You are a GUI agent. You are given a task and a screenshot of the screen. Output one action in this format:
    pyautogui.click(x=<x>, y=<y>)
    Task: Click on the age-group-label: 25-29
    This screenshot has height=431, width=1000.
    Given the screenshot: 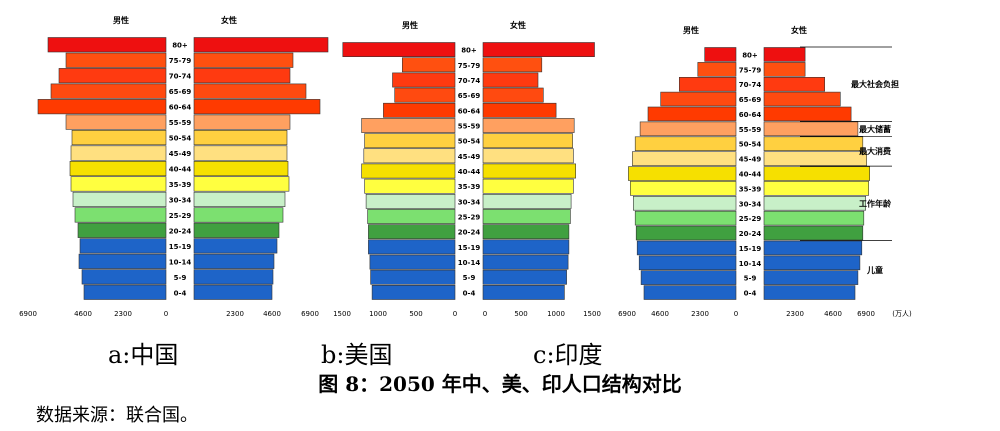 What is the action you would take?
    pyautogui.click(x=180, y=216)
    